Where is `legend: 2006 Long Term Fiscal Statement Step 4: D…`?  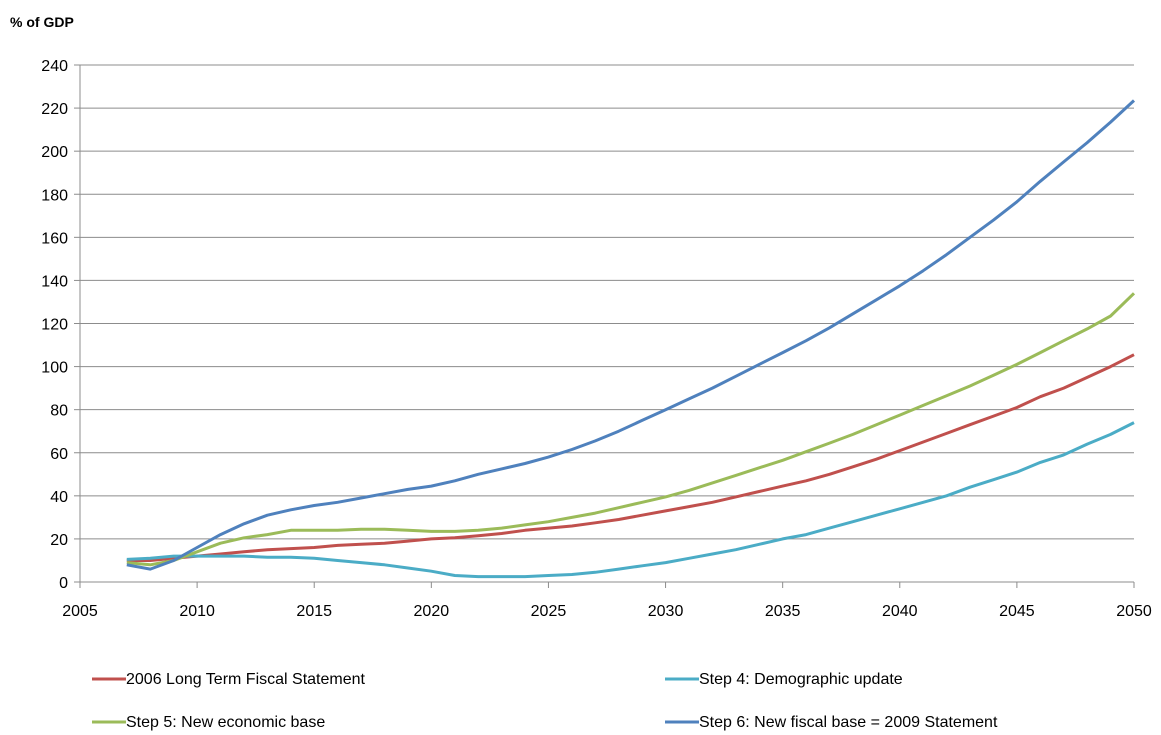
legend: 2006 Long Term Fiscal Statement Step 4: D… is located at coordinates (545, 701).